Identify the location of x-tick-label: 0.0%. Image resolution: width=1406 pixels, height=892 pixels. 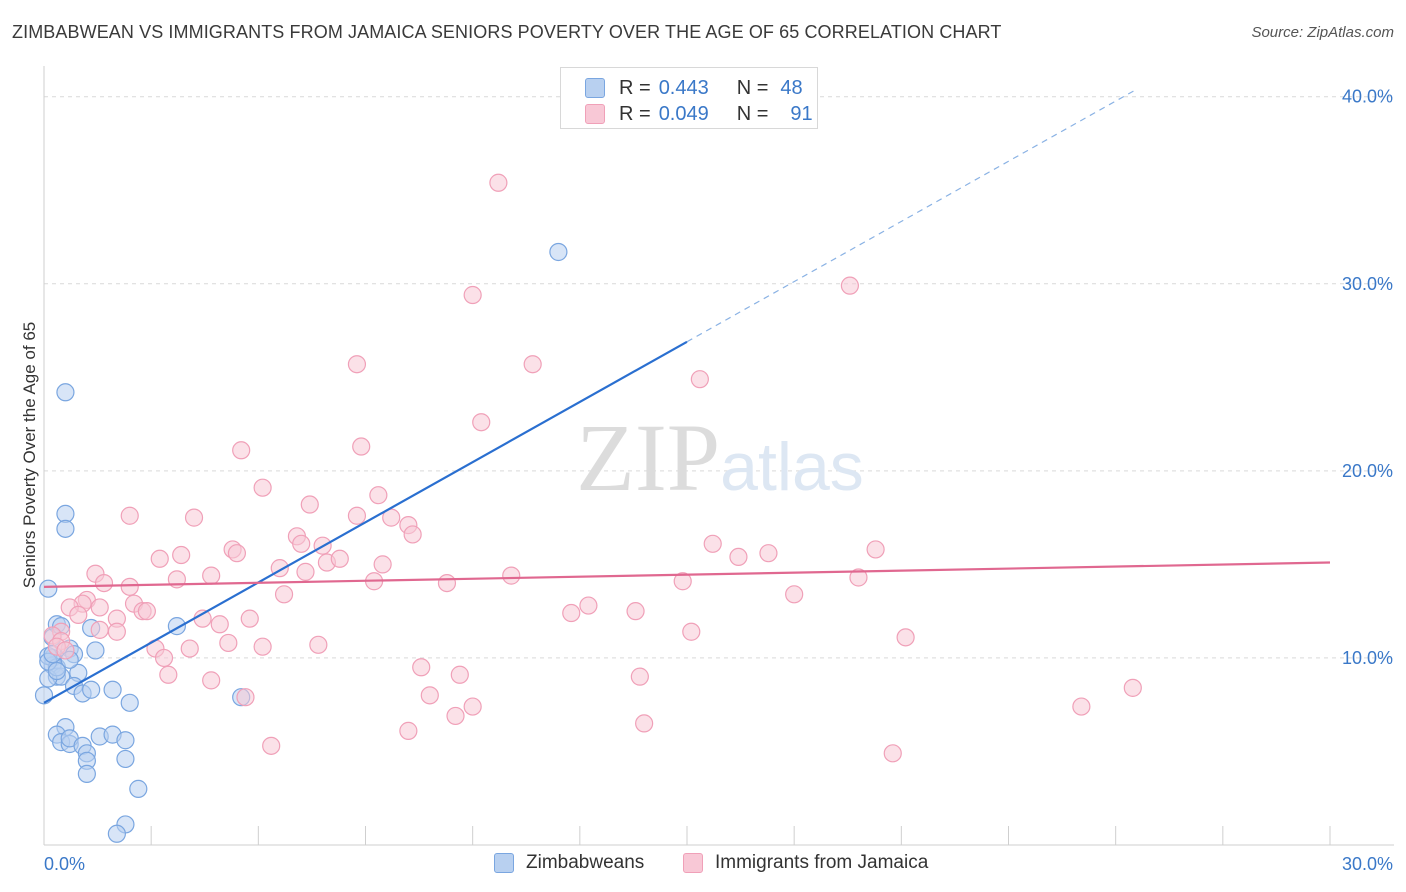
(64, 864).